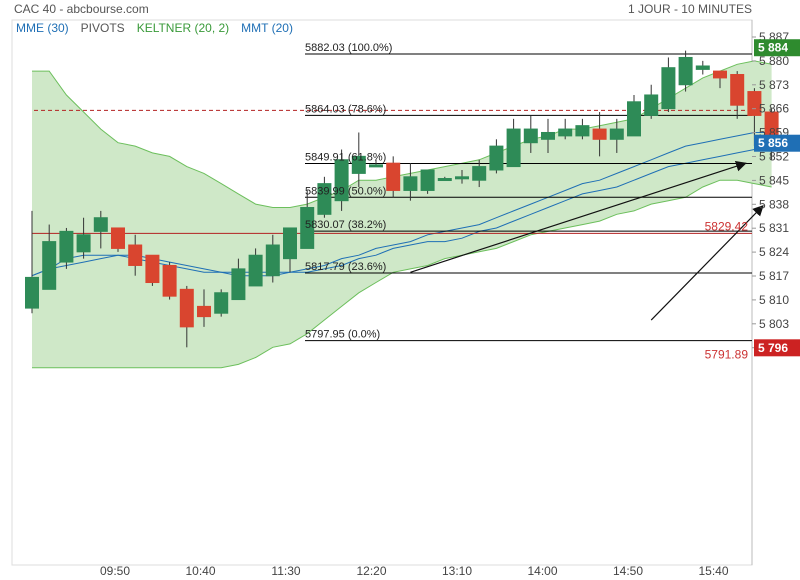 The width and height of the screenshot is (800, 580). What do you see at coordinates (115, 571) in the screenshot?
I see `x-tick-label: 09:50` at bounding box center [115, 571].